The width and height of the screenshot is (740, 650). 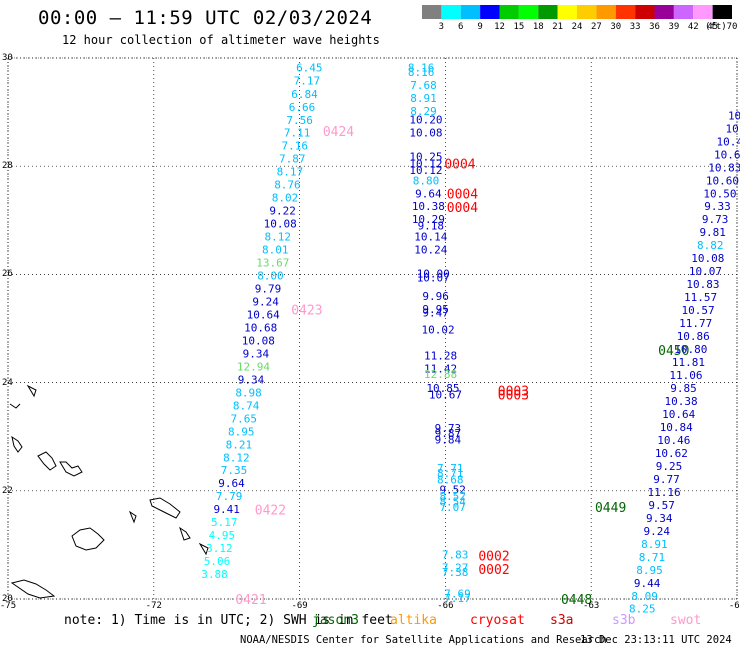 I want to click on wave-height-point: 10.38, so click(x=681, y=401).